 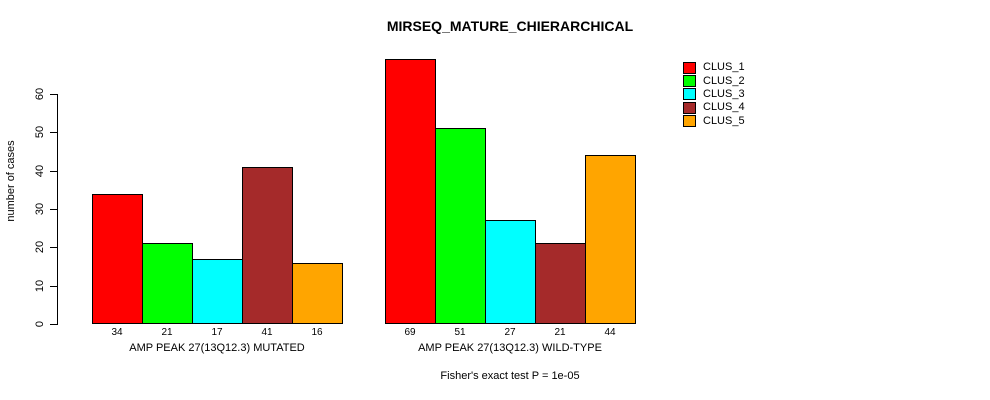 I want to click on chart-title: MIRSEQ_MATURE_CHIERARCHICAL, so click(x=510, y=26).